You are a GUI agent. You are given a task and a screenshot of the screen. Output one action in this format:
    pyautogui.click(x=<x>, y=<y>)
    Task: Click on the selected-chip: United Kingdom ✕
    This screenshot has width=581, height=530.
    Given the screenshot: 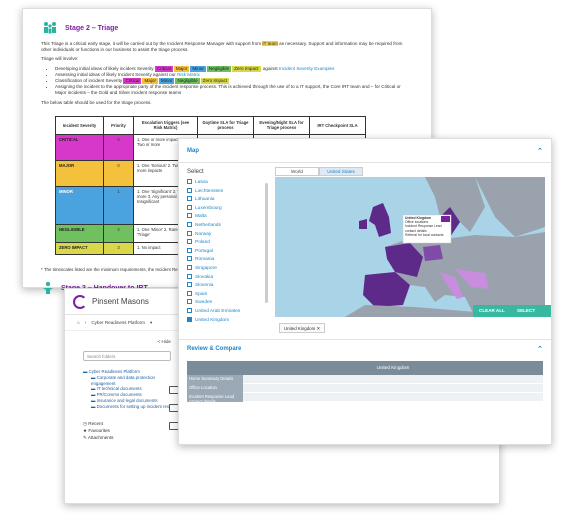 What is the action you would take?
    pyautogui.click(x=302, y=328)
    